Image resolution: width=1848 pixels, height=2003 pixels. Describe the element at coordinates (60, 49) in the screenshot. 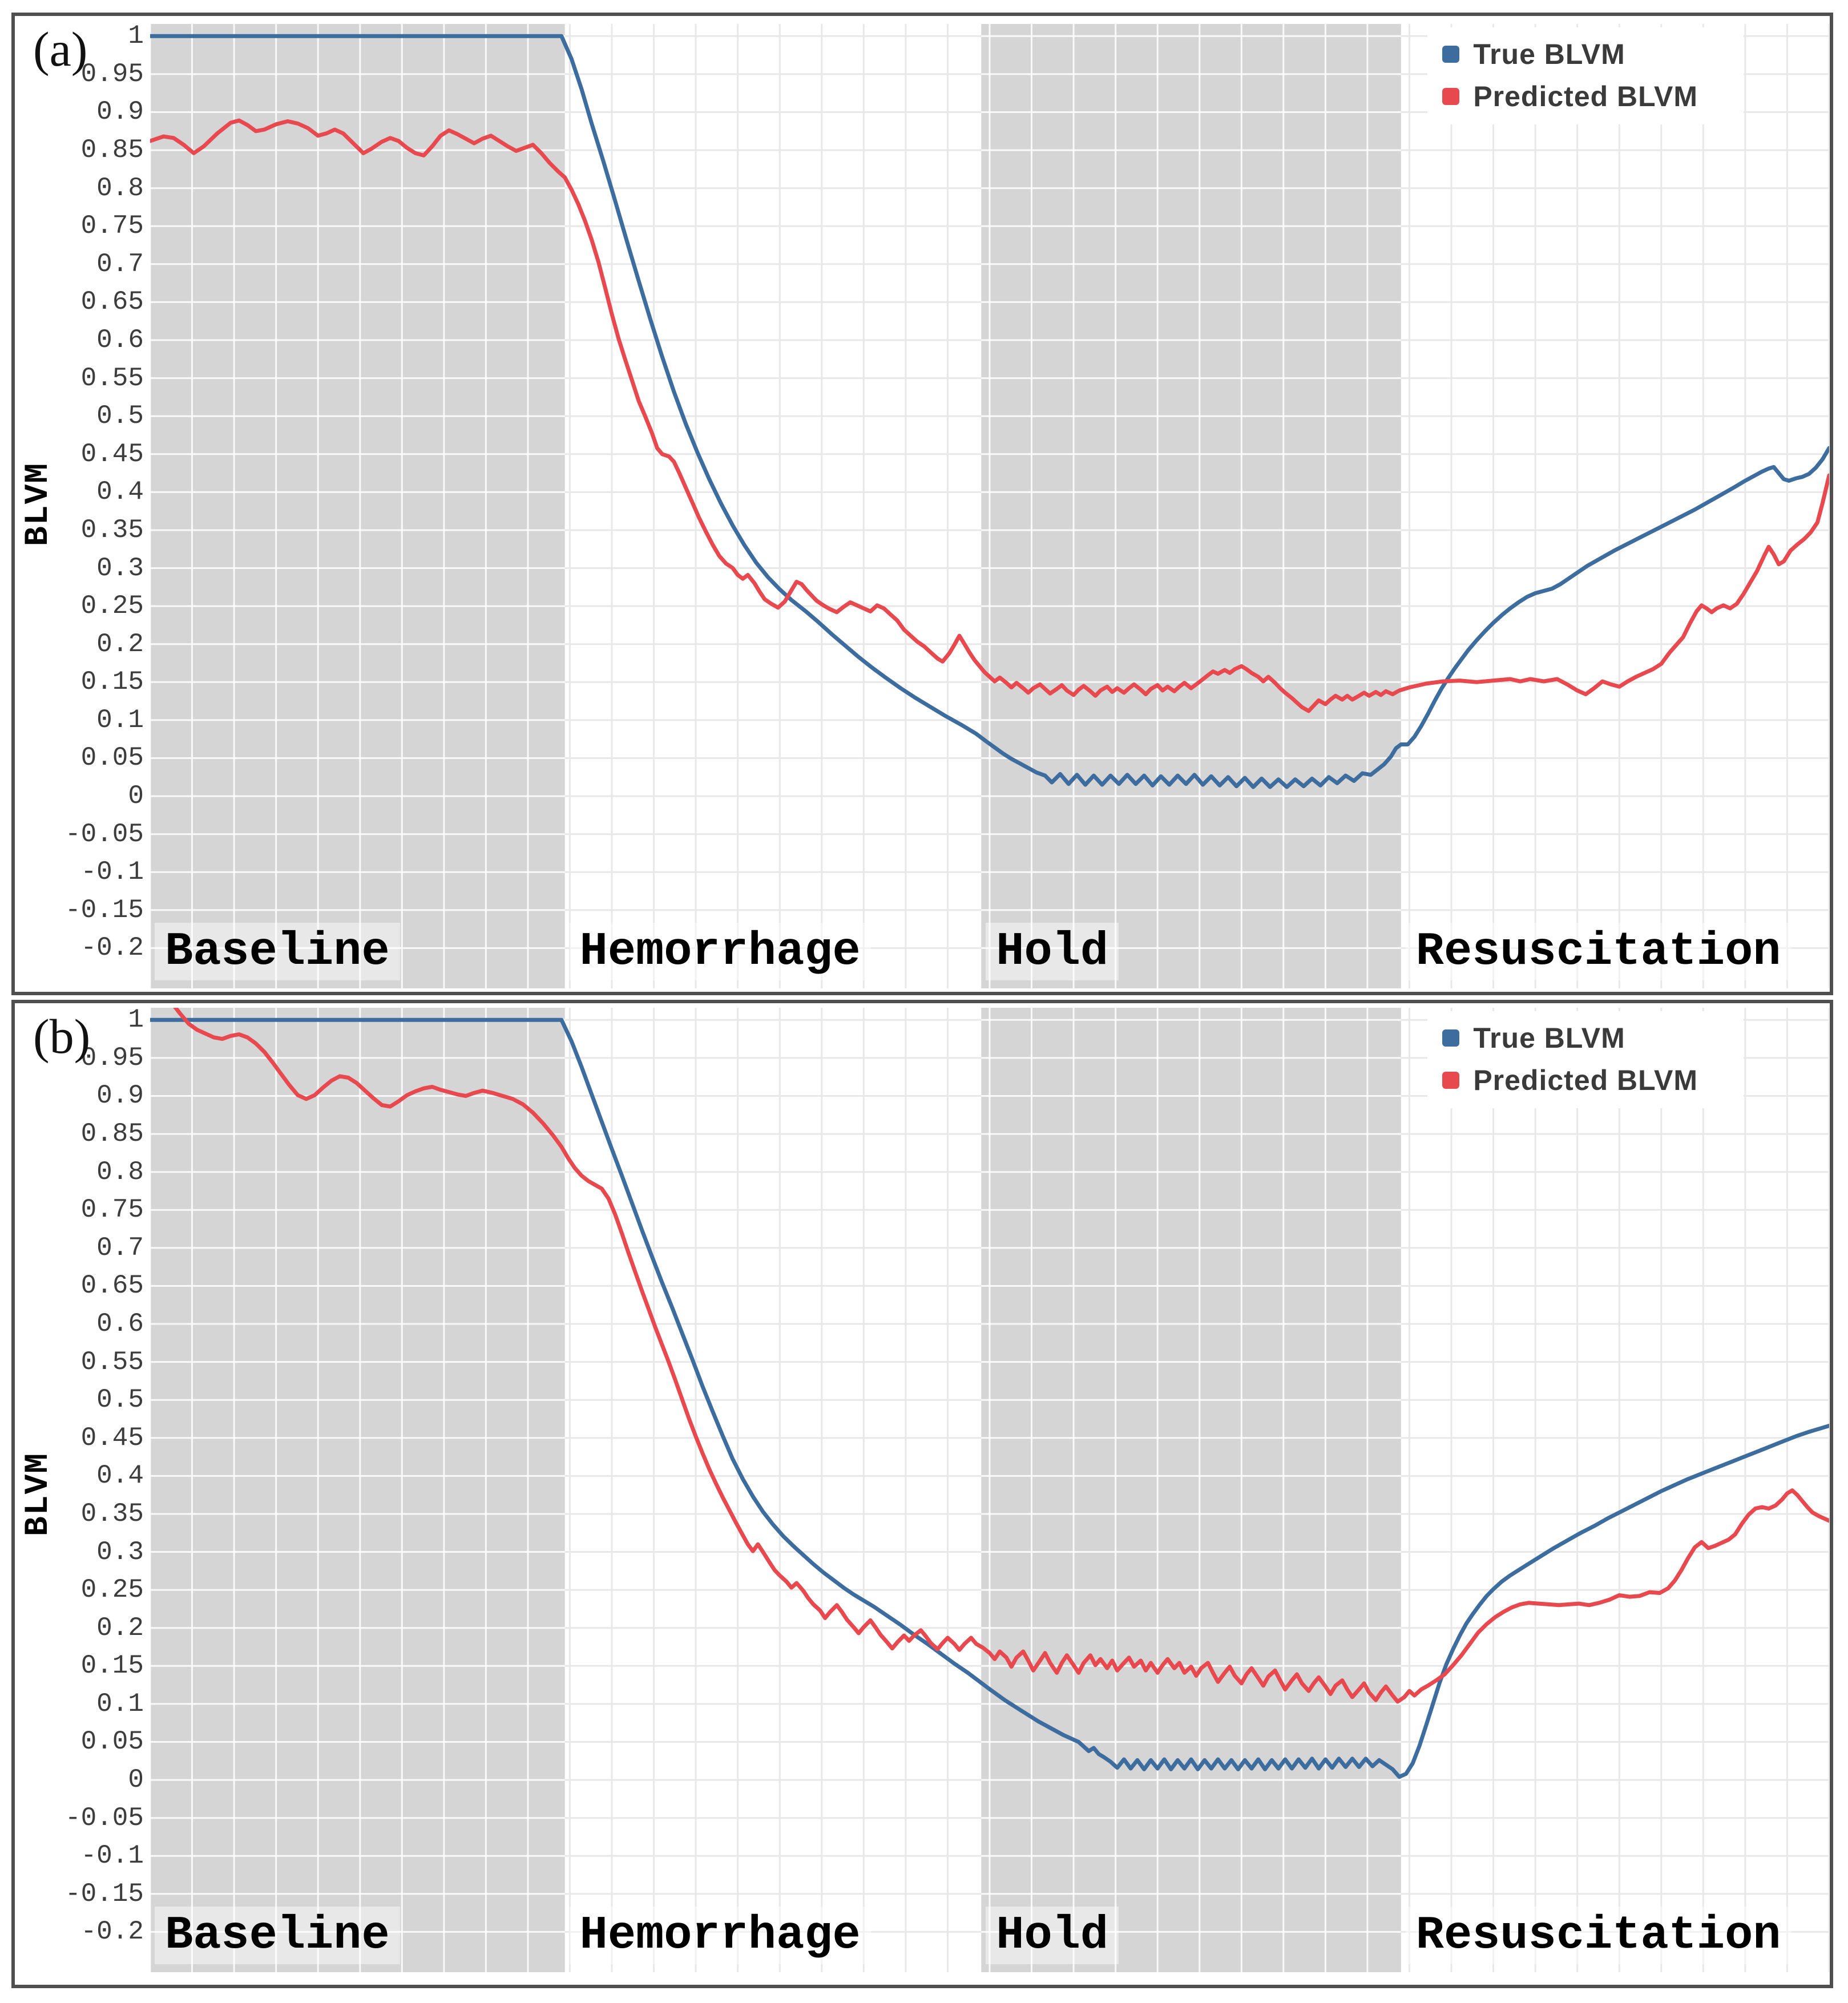

I see `panel-a-tag: (a)` at that location.